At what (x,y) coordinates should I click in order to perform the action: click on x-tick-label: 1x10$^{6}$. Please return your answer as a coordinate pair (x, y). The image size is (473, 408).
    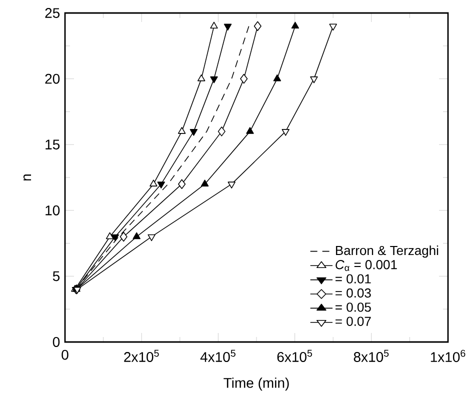
    Looking at the image, I should click on (448, 356).